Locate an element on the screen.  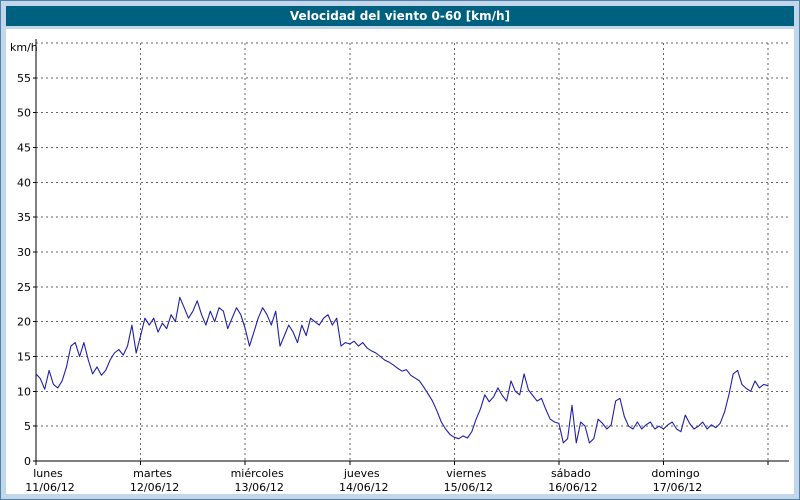
x-date-label: 16/06/12 is located at coordinates (572, 487).